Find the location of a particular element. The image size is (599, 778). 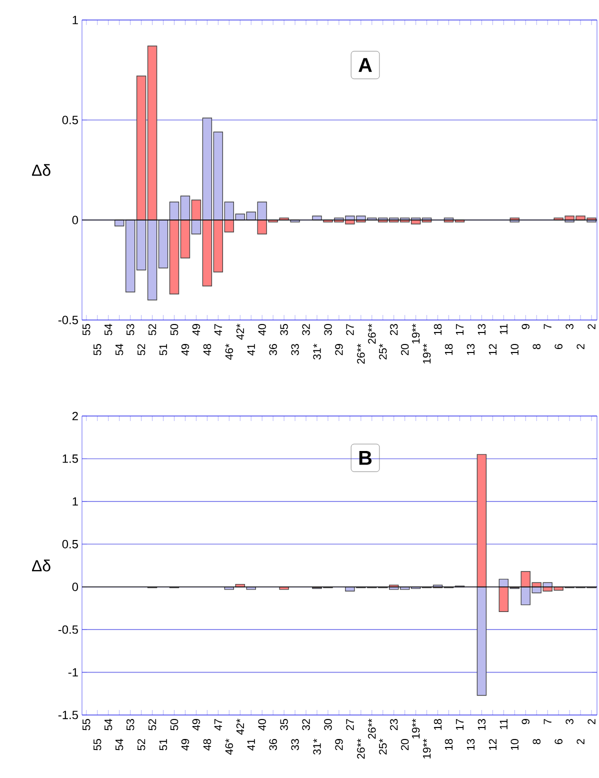

x-tick-label: 17 is located at coordinates (460, 329).